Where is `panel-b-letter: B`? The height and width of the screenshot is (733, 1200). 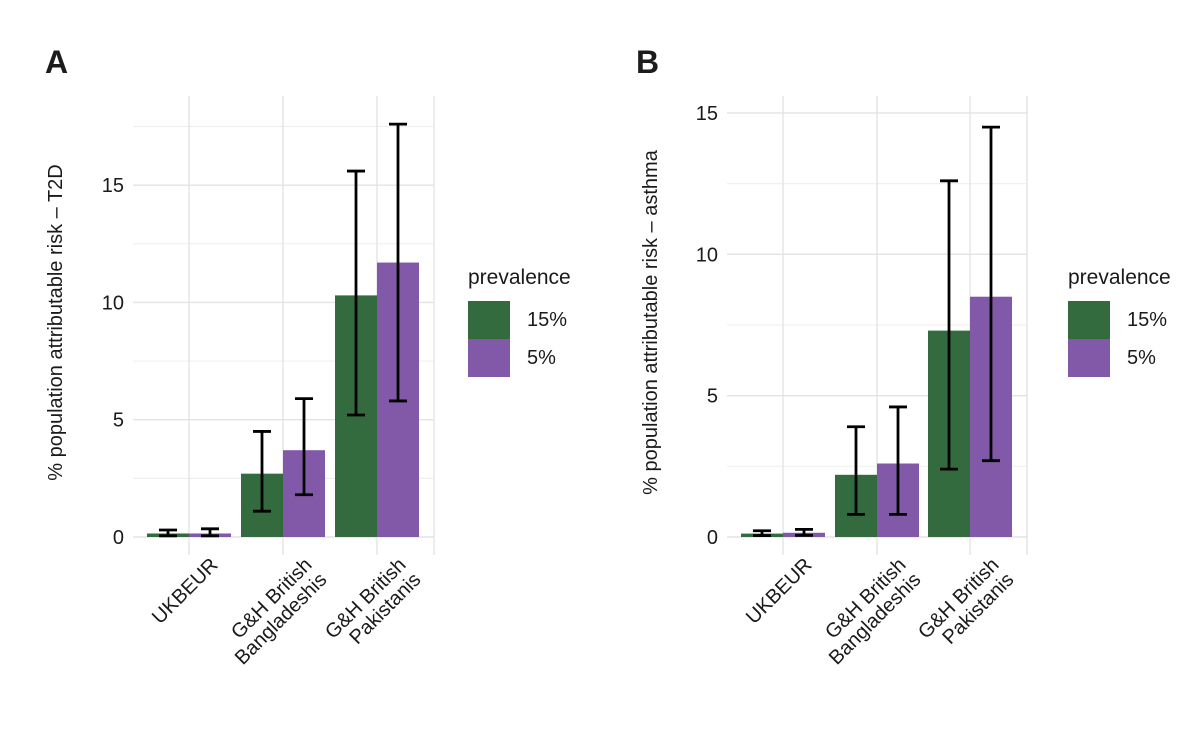 panel-b-letter: B is located at coordinates (648, 62).